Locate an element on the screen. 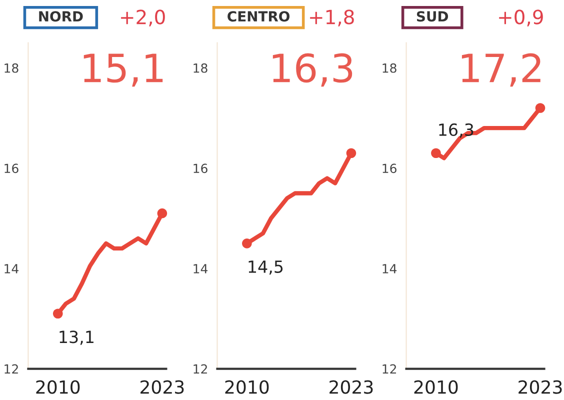 Image resolution: width=564 pixels, height=400 pixels. annotation: 17,2 is located at coordinates (501, 70).